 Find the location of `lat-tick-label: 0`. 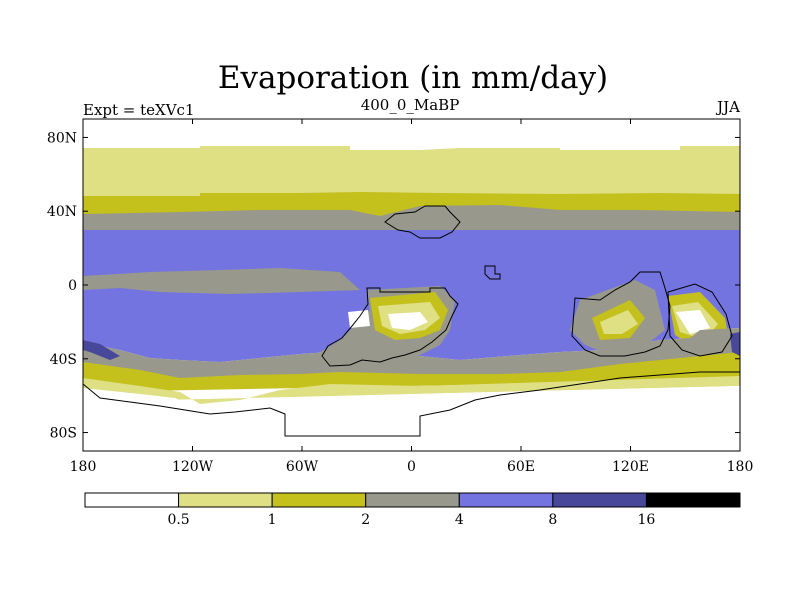

lat-tick-label: 0 is located at coordinates (72, 286).